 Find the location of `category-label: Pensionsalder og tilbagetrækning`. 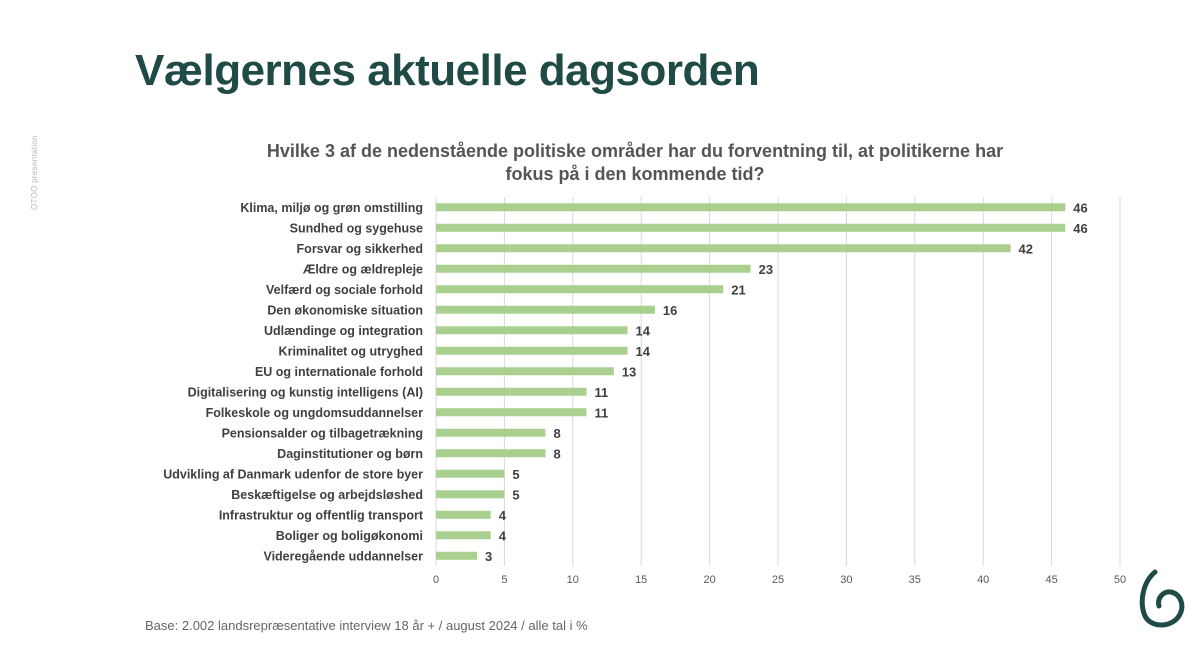

category-label: Pensionsalder og tilbagetrækning is located at coordinates (322, 433).